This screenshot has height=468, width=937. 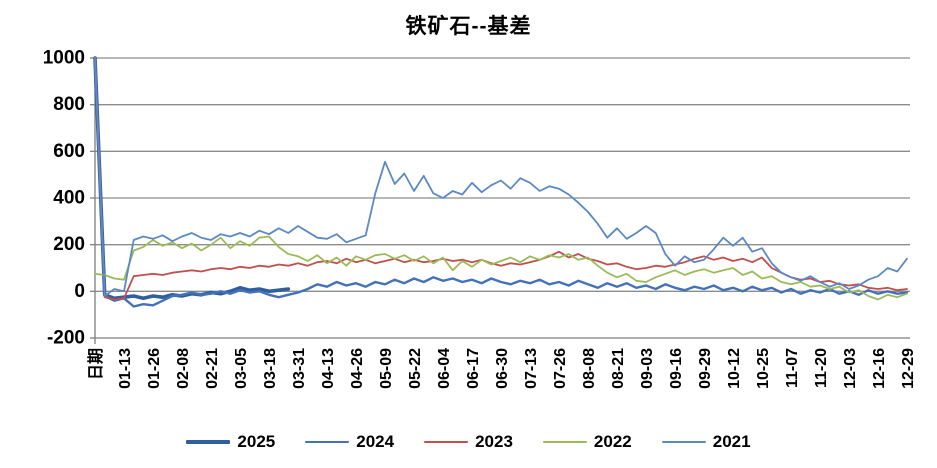 I want to click on legend-item-2022: 2022, so click(x=587, y=441).